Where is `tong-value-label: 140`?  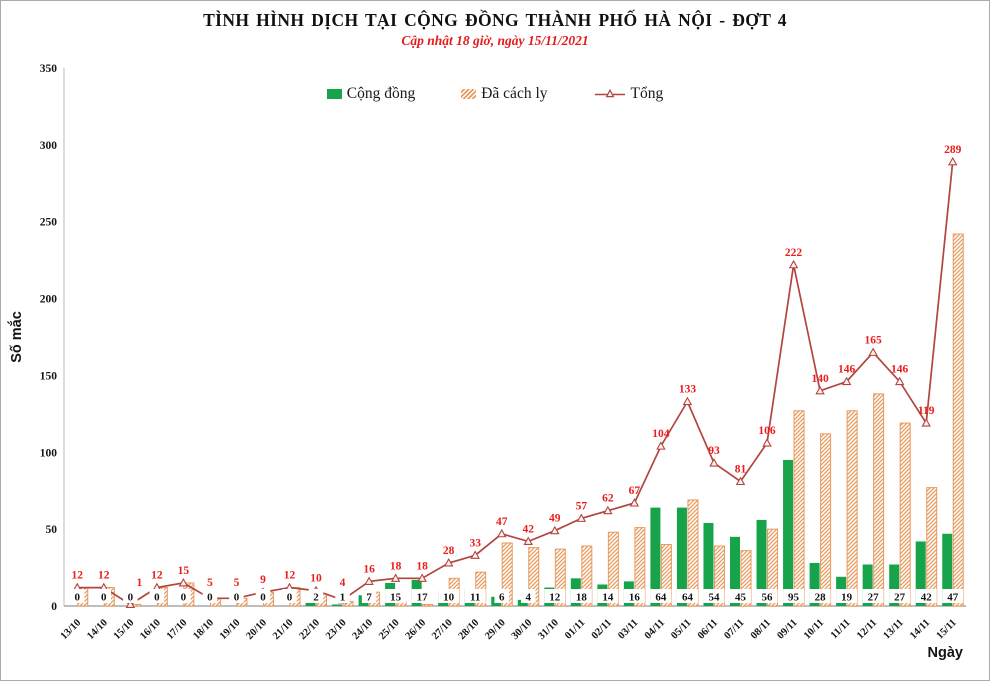 tong-value-label: 140 is located at coordinates (820, 379).